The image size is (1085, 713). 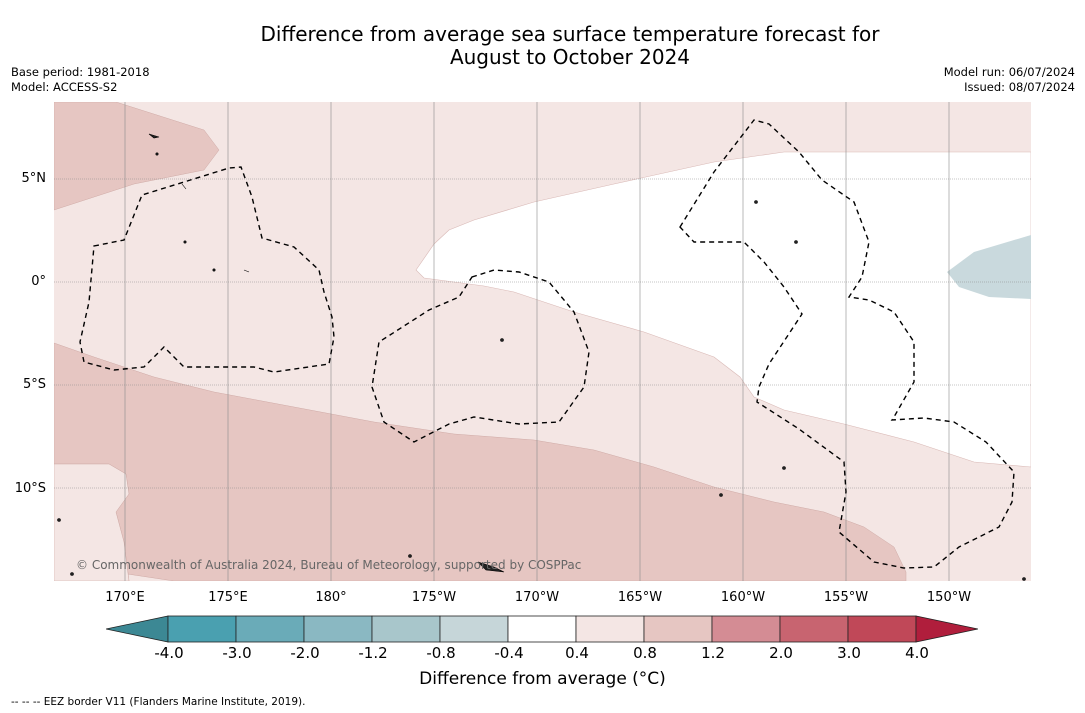 I want to click on colorbar-label: Difference from average (°C), so click(x=542, y=679).